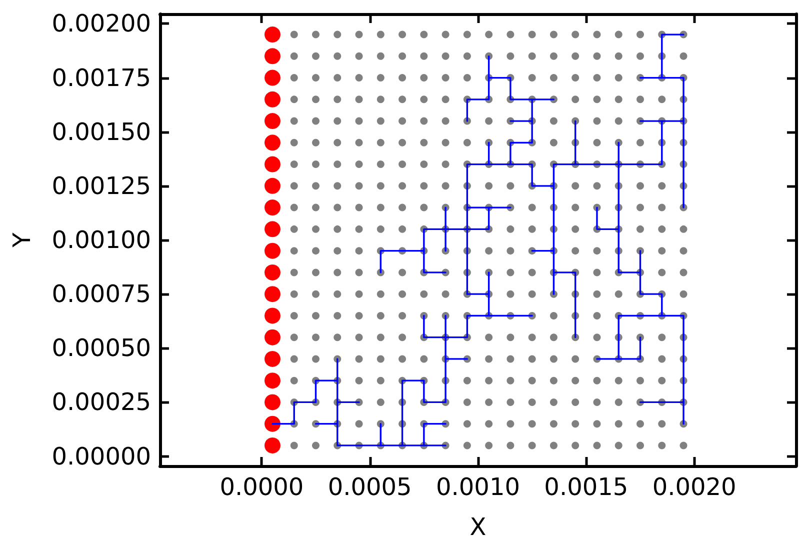 The width and height of the screenshot is (808, 552). I want to click on y-tick-label: 0.00025, so click(101, 402).